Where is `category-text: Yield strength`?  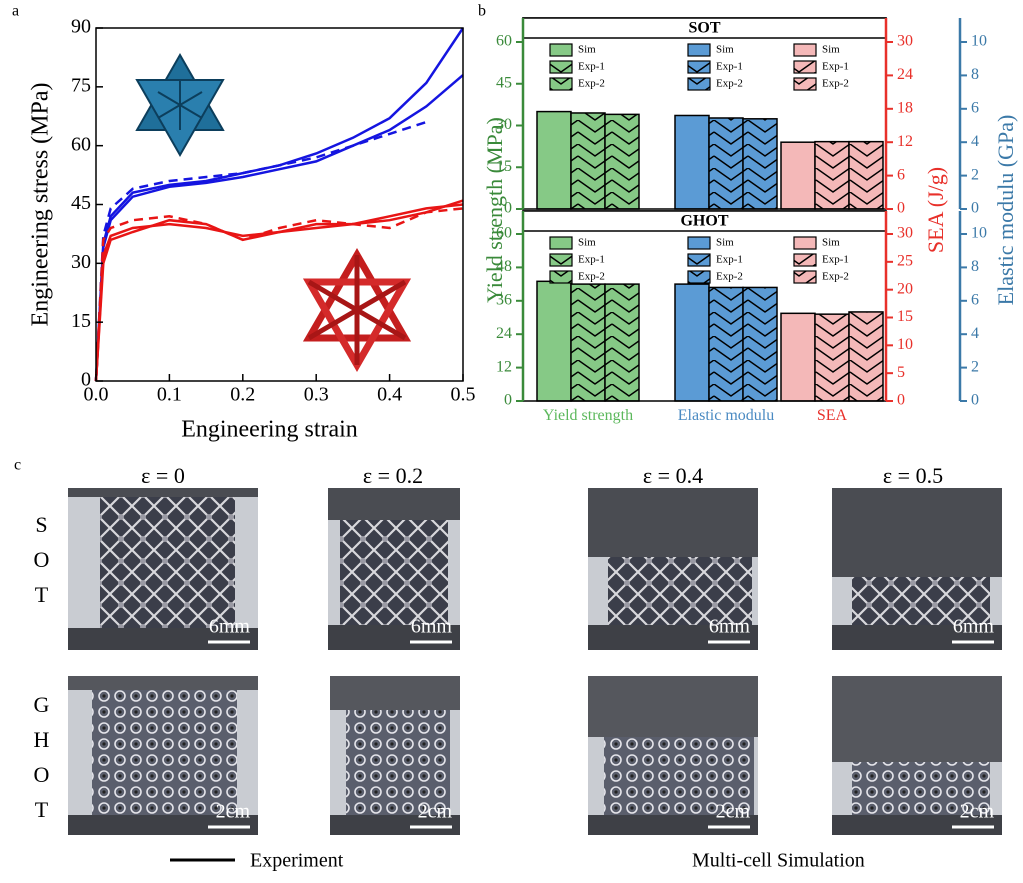
category-text: Yield strength is located at coordinates (588, 415).